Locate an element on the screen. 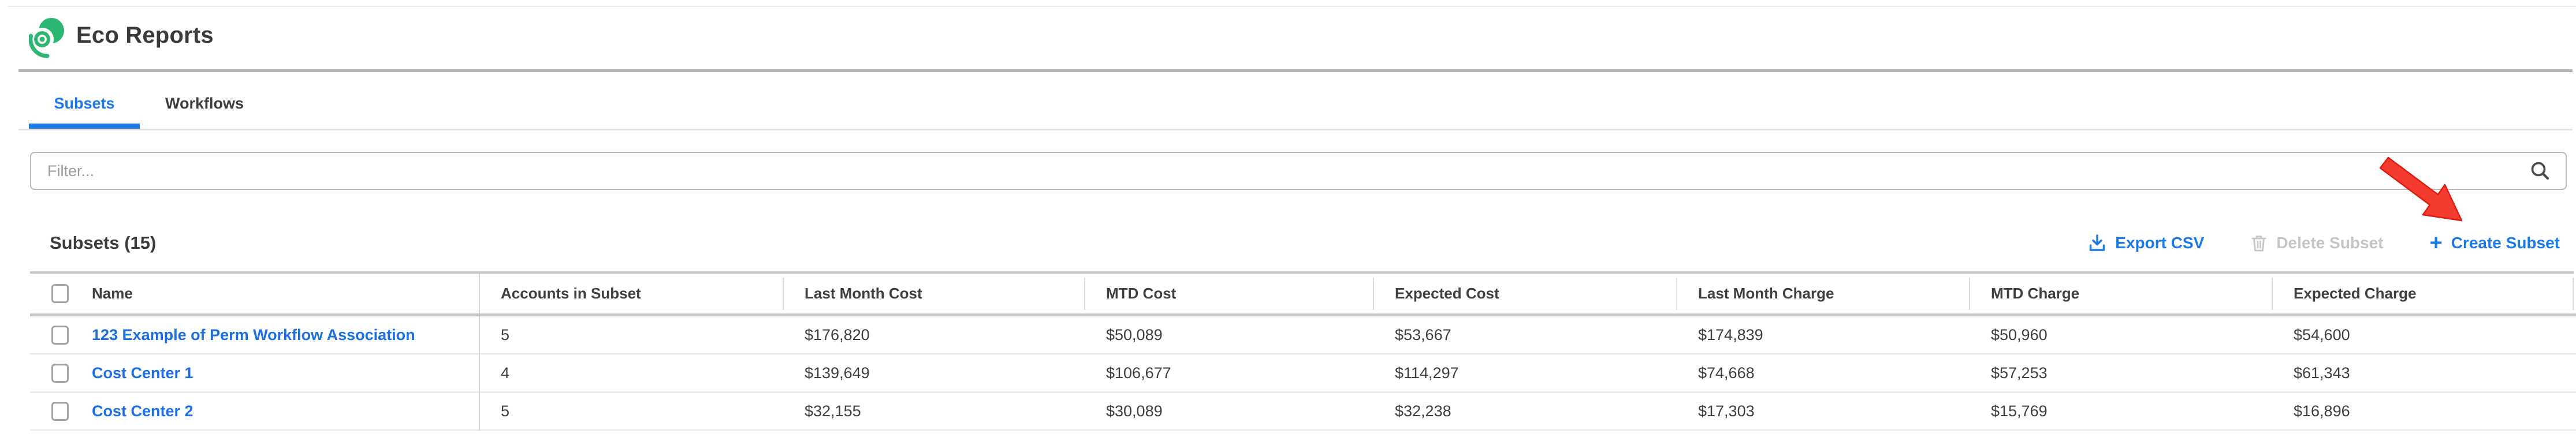 This screenshot has width=2576, height=448. filter-input is located at coordinates (1280, 171).